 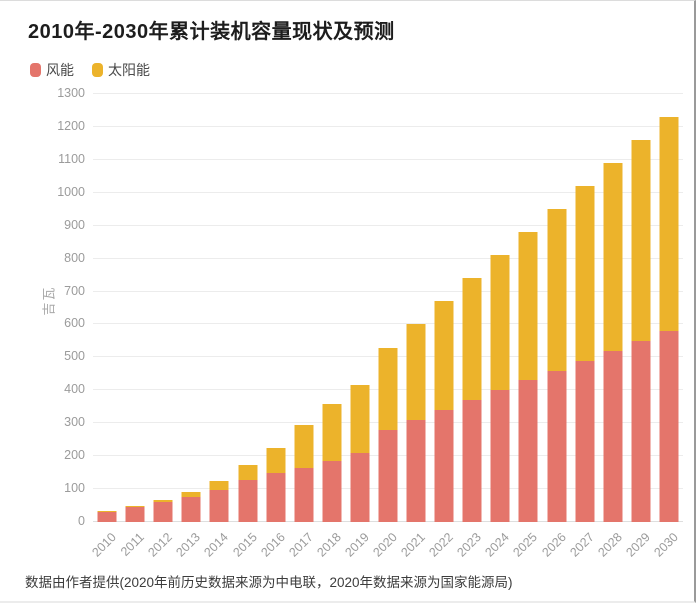 I want to click on x-tick-label: 2020, so click(x=385, y=545).